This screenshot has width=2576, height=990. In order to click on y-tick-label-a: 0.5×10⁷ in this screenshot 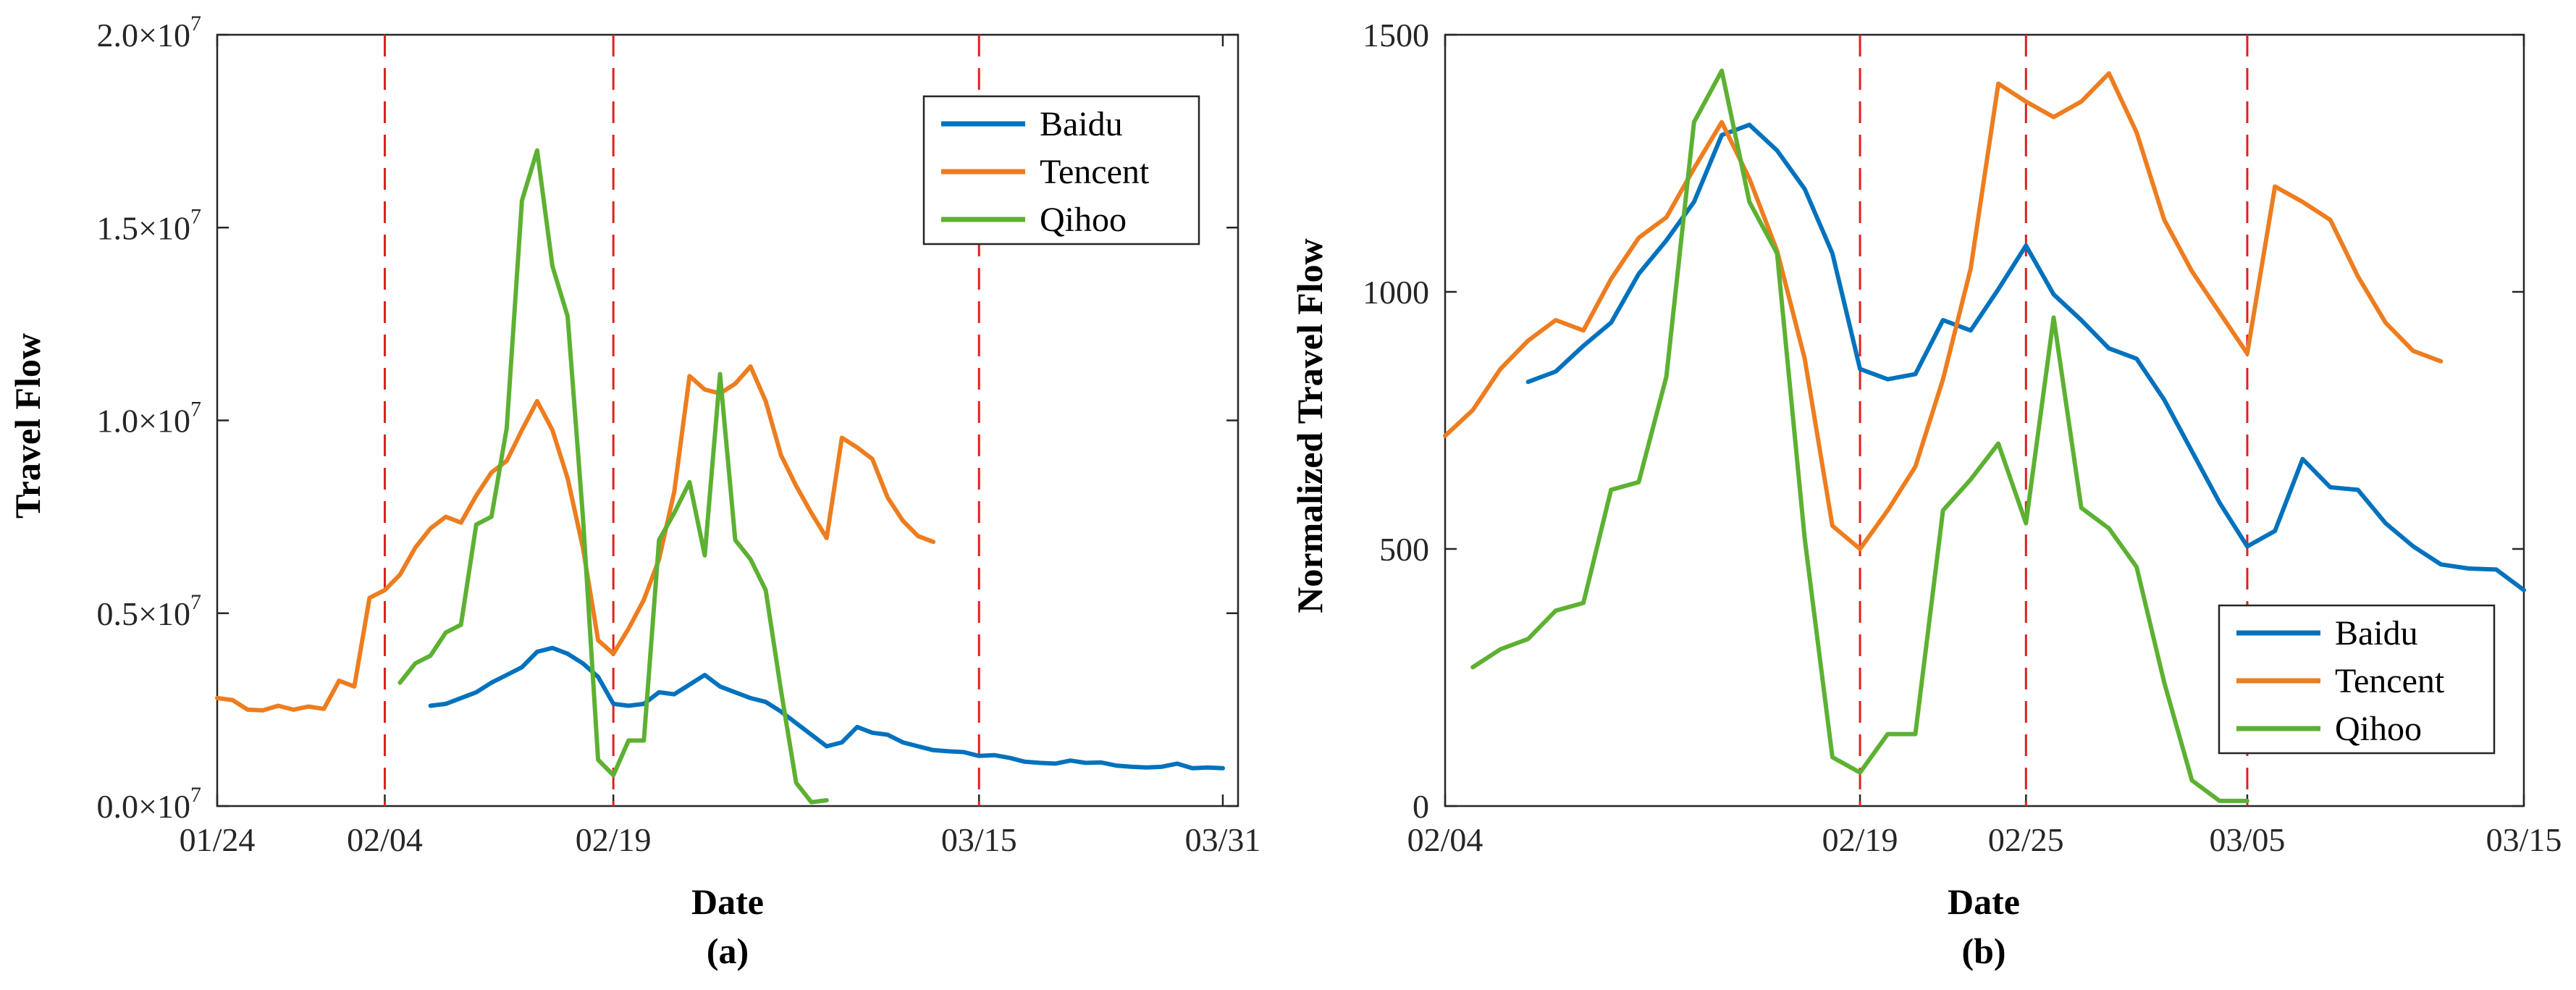, I will do `click(149, 611)`.